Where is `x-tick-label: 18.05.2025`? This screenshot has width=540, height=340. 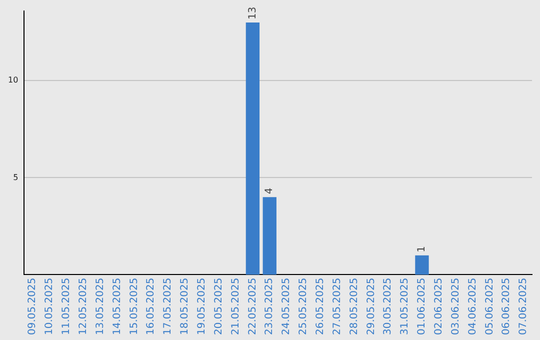 x-tick-label: 18.05.2025 is located at coordinates (185, 307).